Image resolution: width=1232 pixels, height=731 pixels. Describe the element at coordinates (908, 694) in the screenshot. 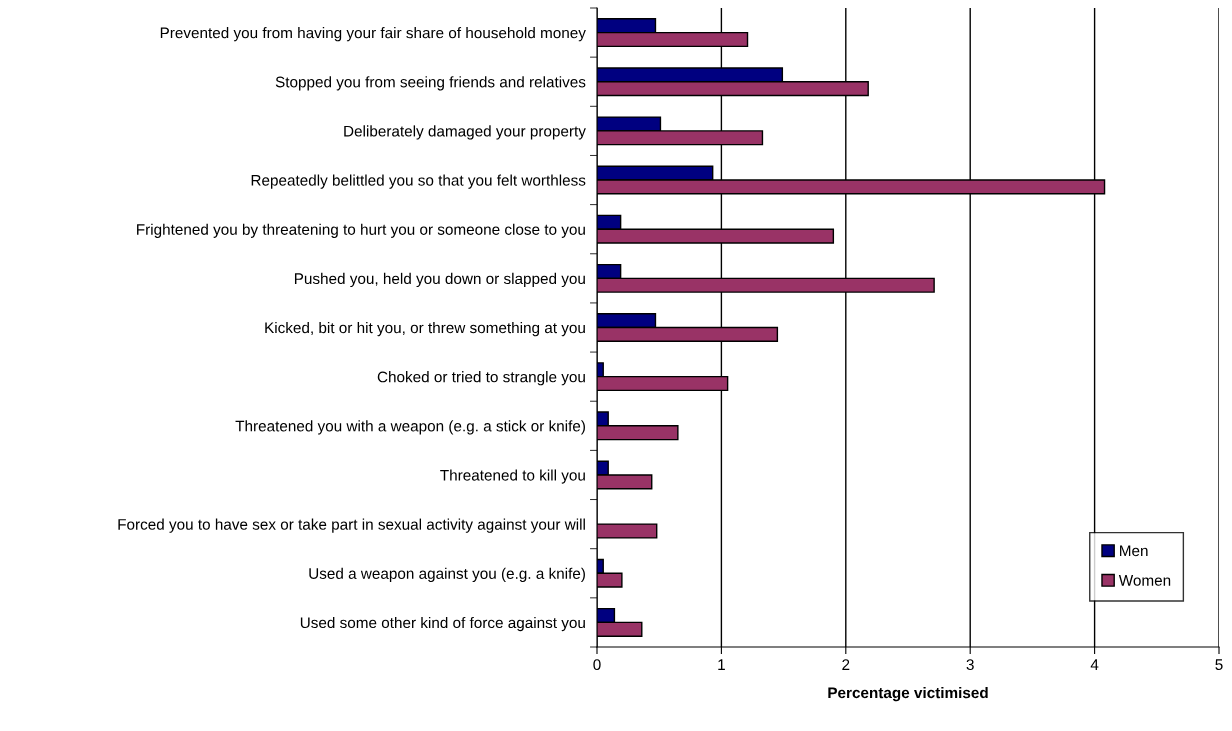

I see `x-axis-title: Percentage victimised` at that location.